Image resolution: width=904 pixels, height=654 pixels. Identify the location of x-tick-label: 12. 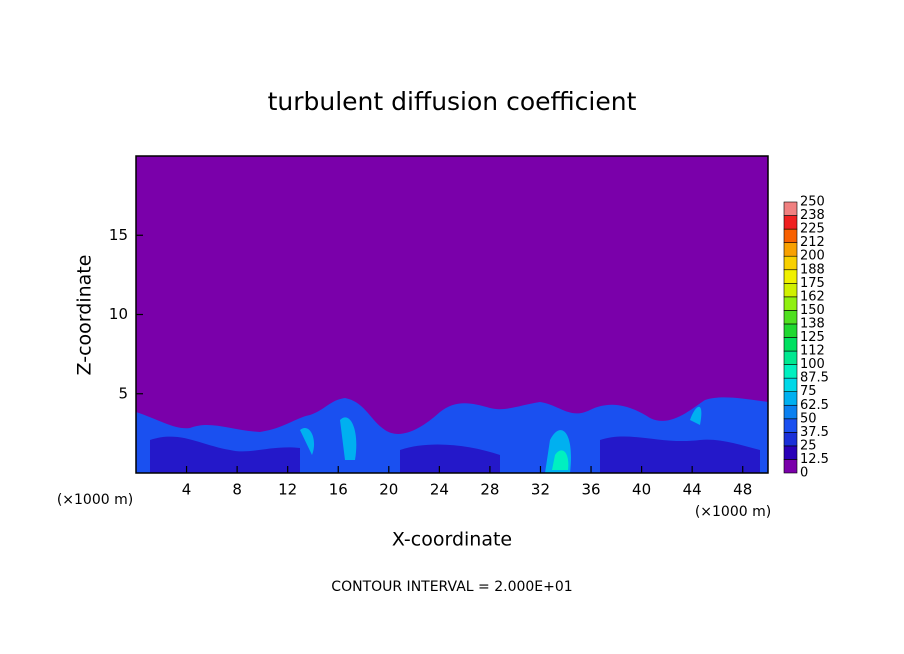
(287, 490).